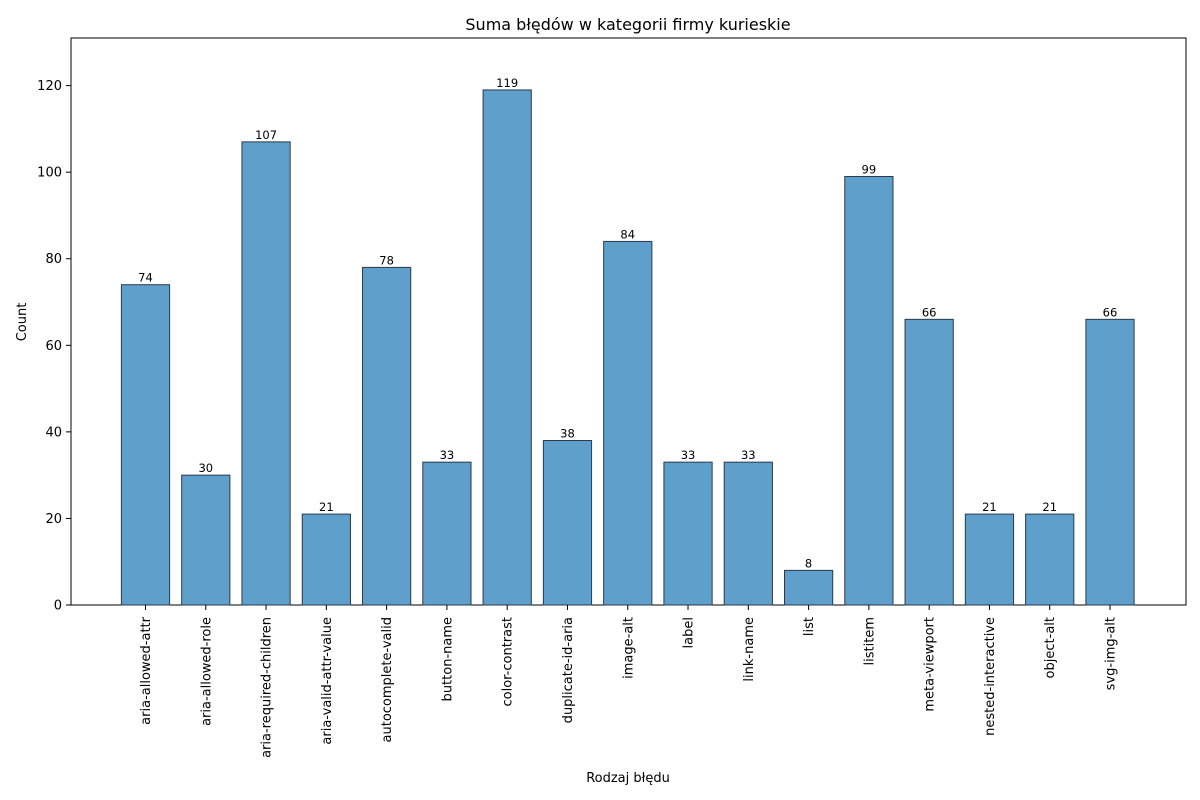 The height and width of the screenshot is (800, 1200). I want to click on x-tick-label: aria-valid-attr-value, so click(327, 681).